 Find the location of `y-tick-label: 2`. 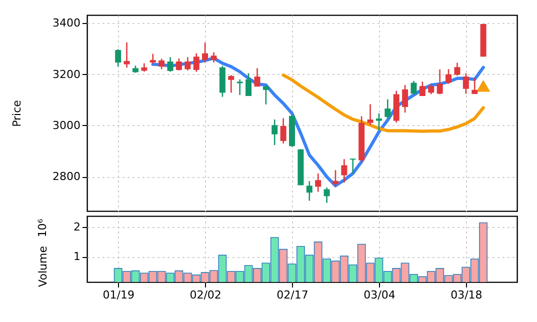

y-tick-label: 2 is located at coordinates (77, 227).